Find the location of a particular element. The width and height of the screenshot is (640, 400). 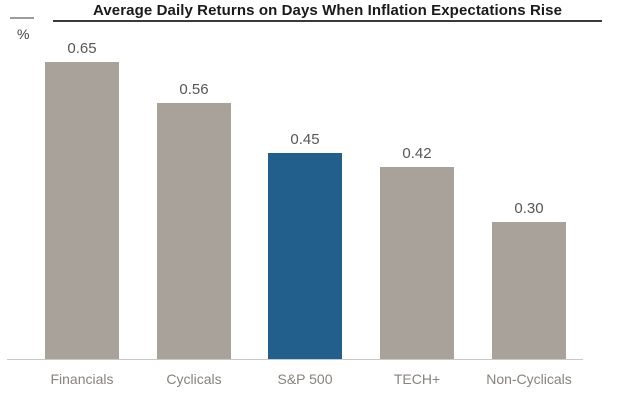

bar-group-tech: 0.42 TECH+ is located at coordinates (417, 266).